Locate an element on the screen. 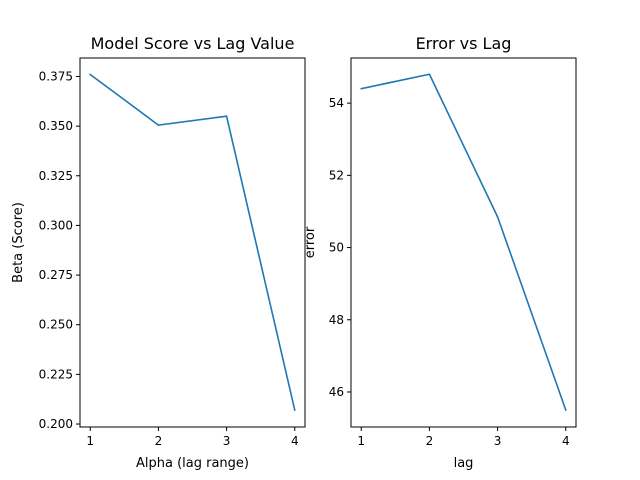 The height and width of the screenshot is (480, 640). score-y-tick-label: 0.350 is located at coordinates (56, 126).